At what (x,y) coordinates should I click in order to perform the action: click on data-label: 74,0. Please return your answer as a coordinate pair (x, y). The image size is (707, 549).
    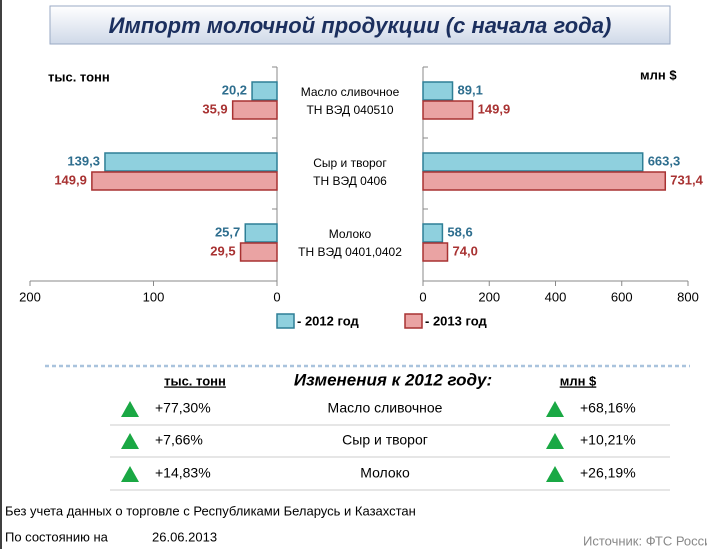
    Looking at the image, I should click on (465, 250).